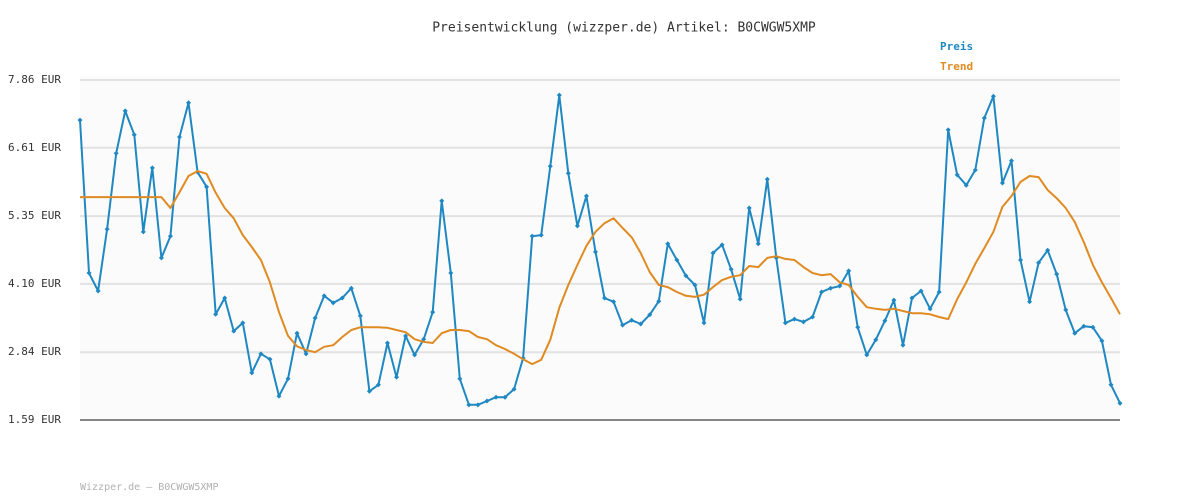  I want to click on legend-label: Preis, so click(956, 46).